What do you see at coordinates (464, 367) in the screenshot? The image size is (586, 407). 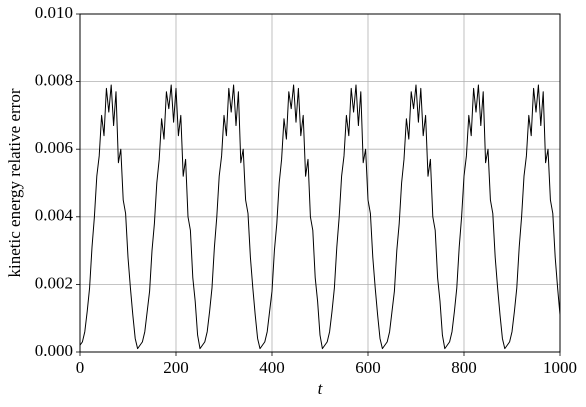 I see `x-tick-label: 800` at bounding box center [464, 367].